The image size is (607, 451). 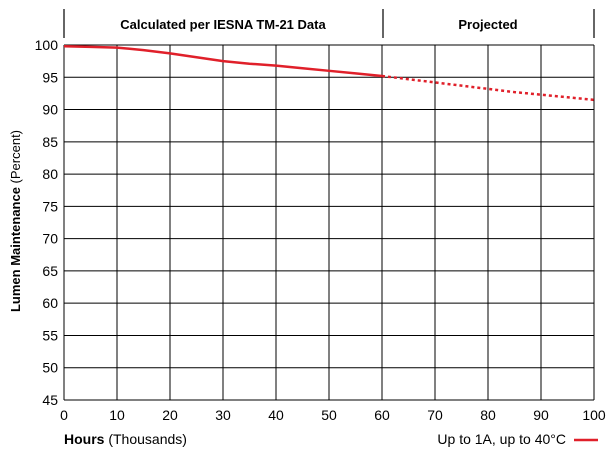 I want to click on x-tick-40: 40, so click(x=276, y=415).